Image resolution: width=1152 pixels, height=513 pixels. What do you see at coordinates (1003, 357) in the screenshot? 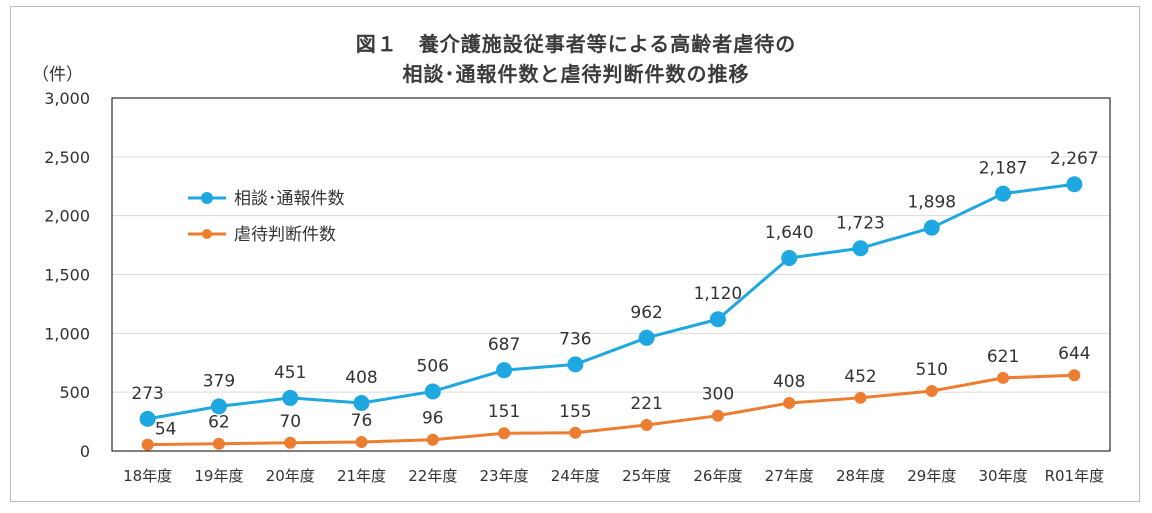
I see `data-label: 621` at bounding box center [1003, 357].